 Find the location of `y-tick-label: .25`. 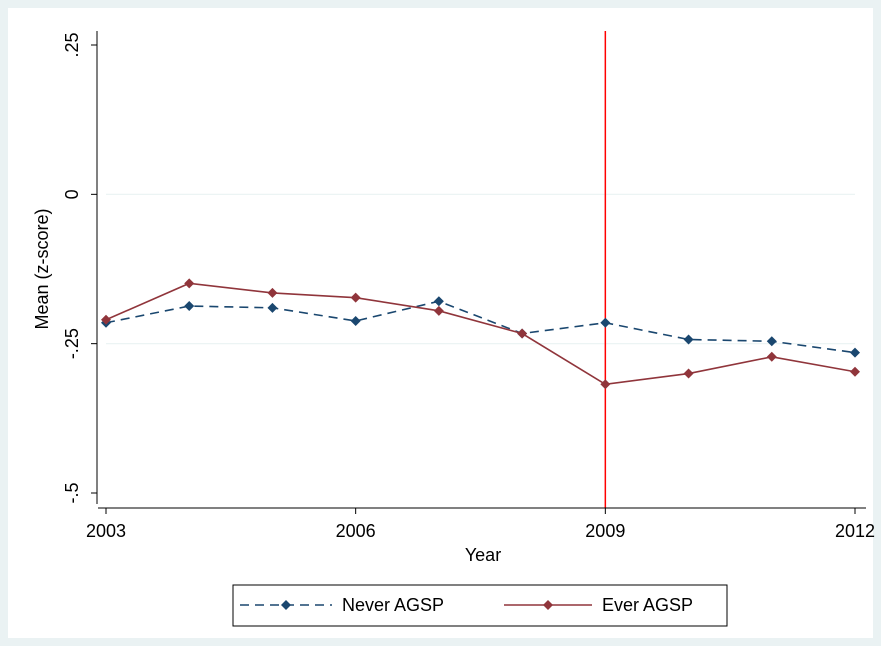

y-tick-label: .25 is located at coordinates (72, 44).